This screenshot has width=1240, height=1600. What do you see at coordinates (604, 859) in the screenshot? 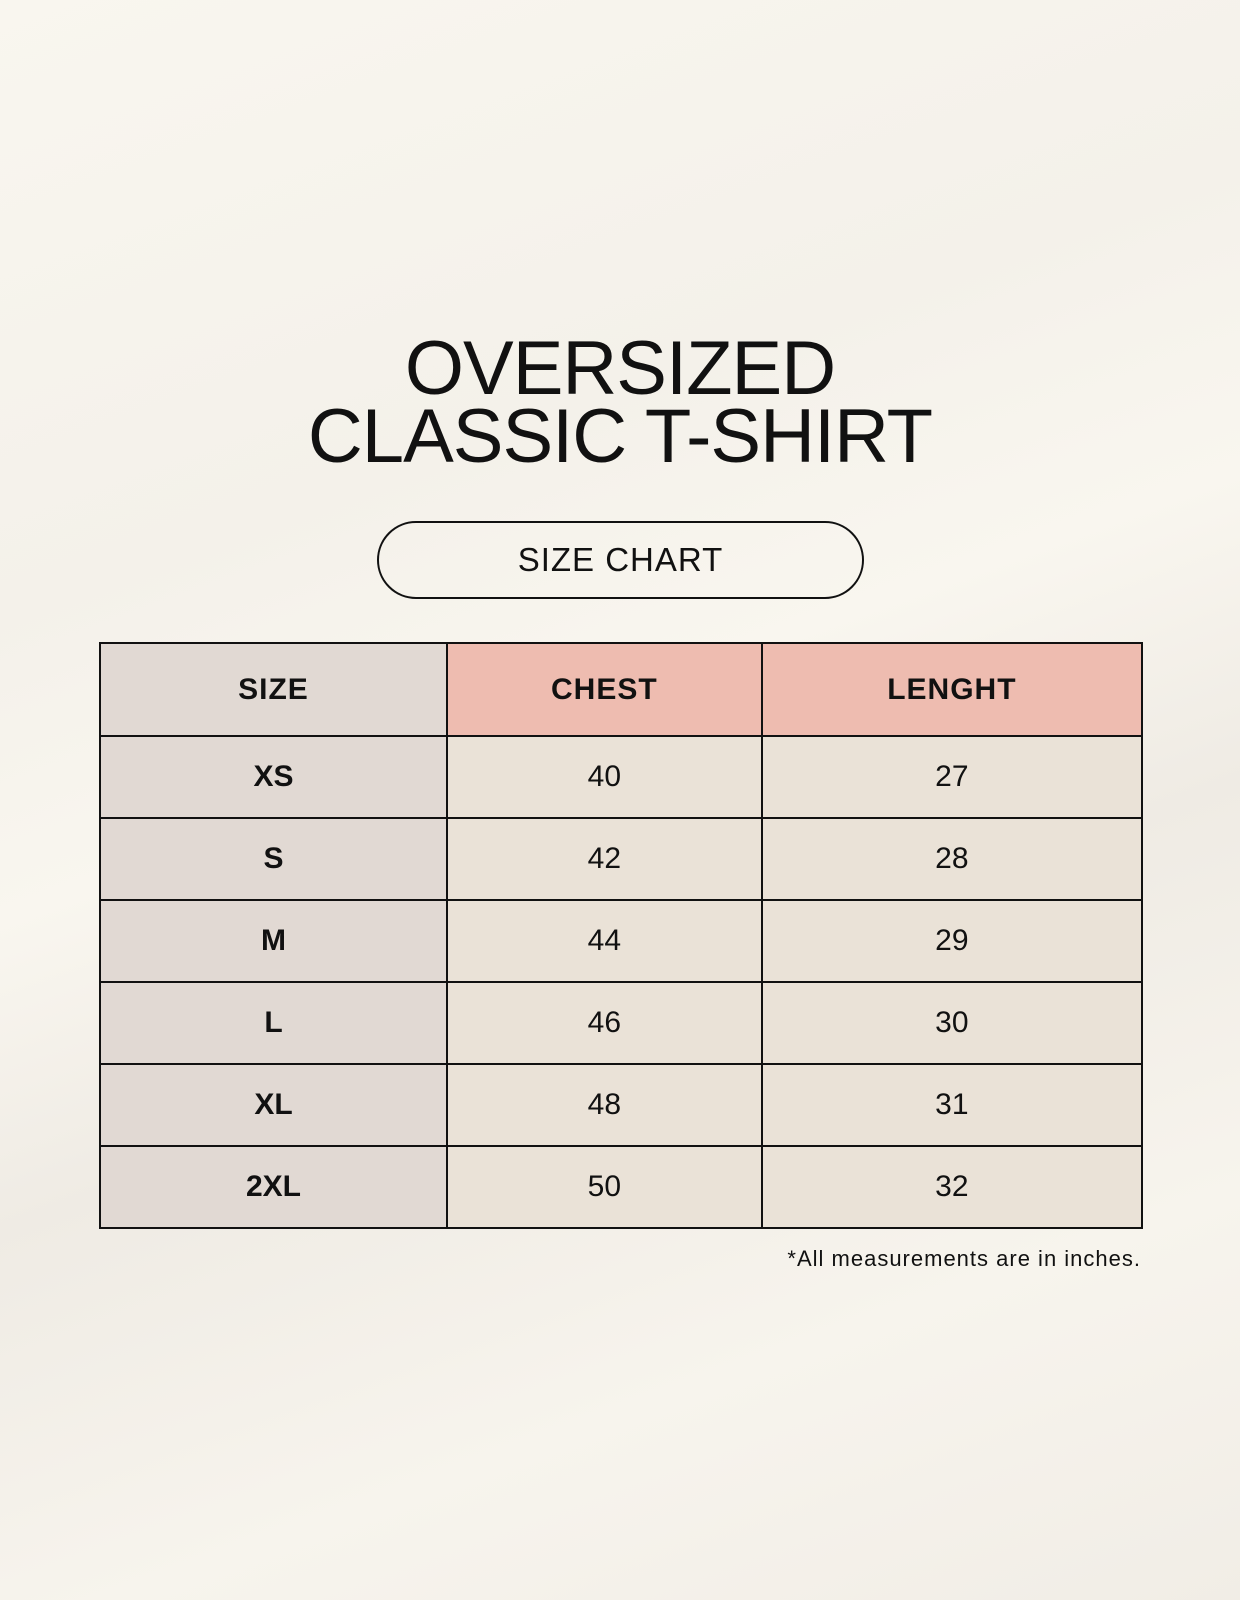
I see `chest-cell: 42` at bounding box center [604, 859].